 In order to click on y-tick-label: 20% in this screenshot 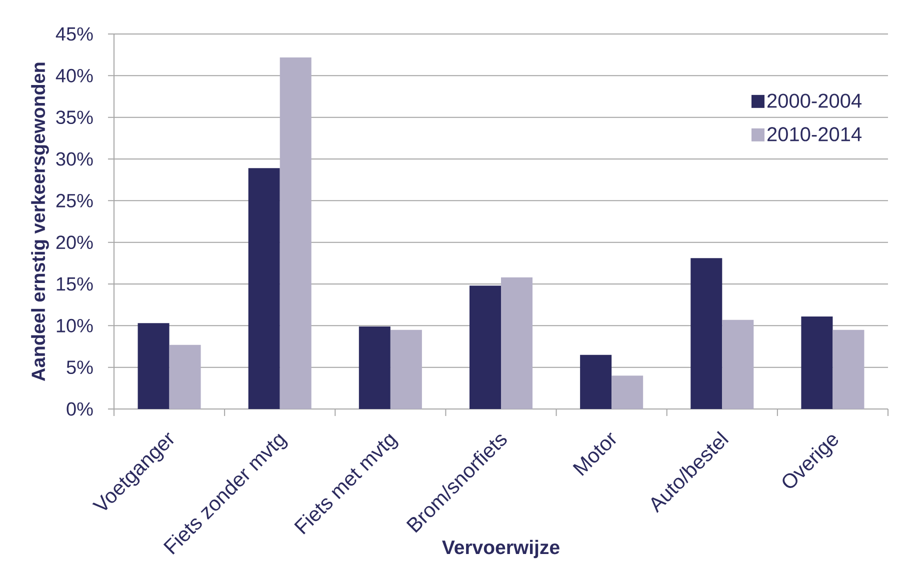, I will do `click(74, 243)`.